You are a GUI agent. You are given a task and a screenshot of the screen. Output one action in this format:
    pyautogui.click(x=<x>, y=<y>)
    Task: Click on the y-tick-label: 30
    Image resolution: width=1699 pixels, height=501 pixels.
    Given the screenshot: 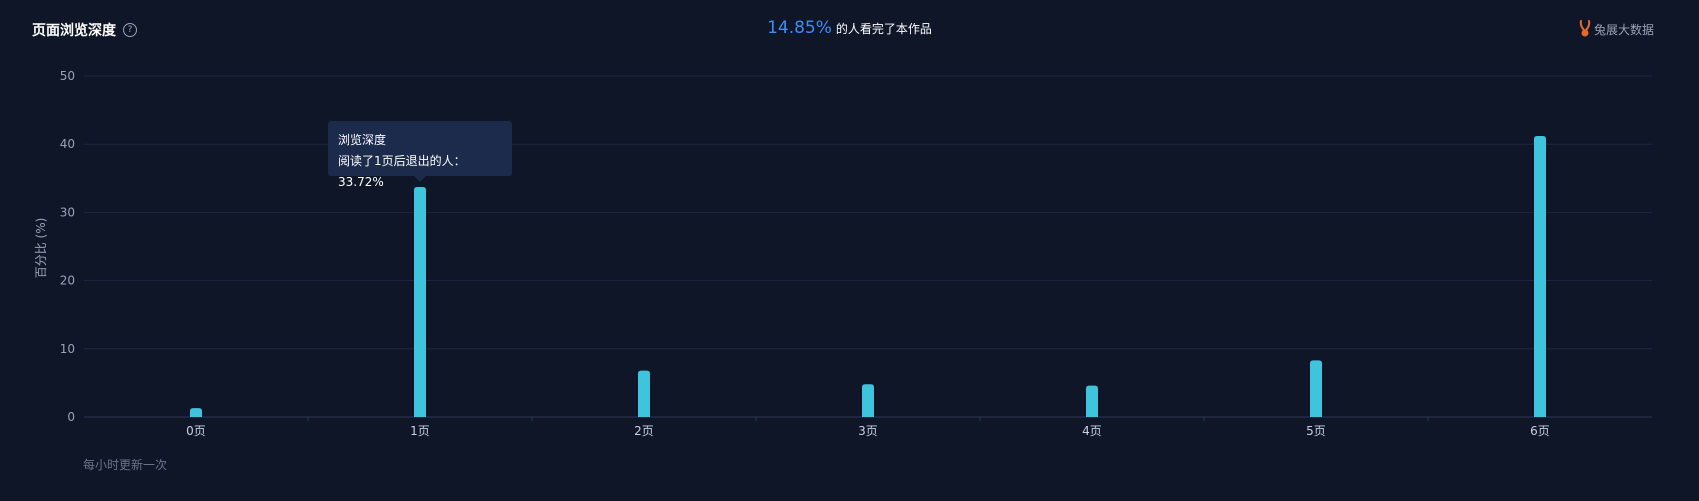 What is the action you would take?
    pyautogui.click(x=67, y=212)
    